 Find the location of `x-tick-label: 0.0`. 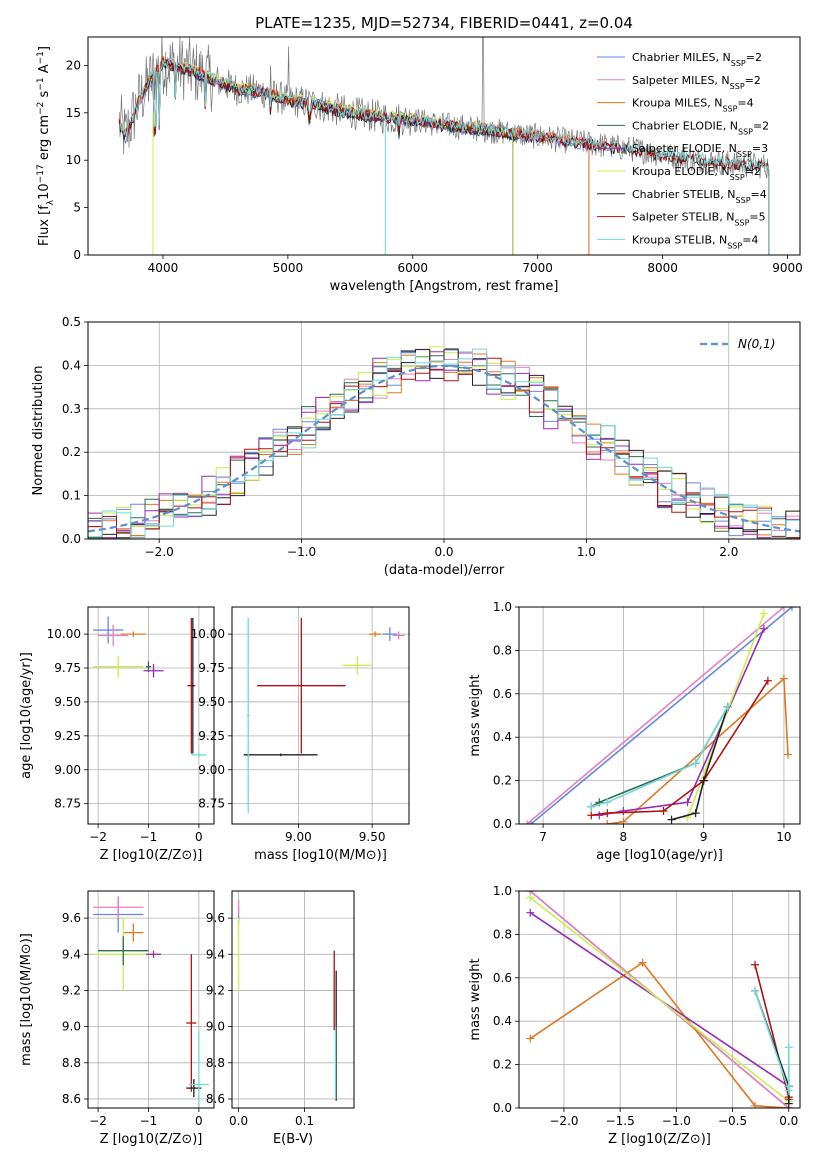

x-tick-label: 0.0 is located at coordinates (238, 1121).